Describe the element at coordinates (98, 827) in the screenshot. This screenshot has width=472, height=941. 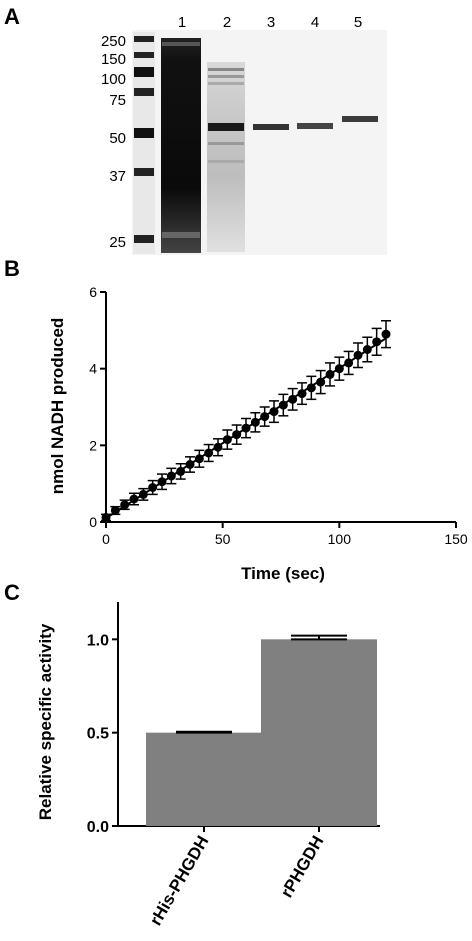
I see `bar-y-tick-label: 0.0` at that location.